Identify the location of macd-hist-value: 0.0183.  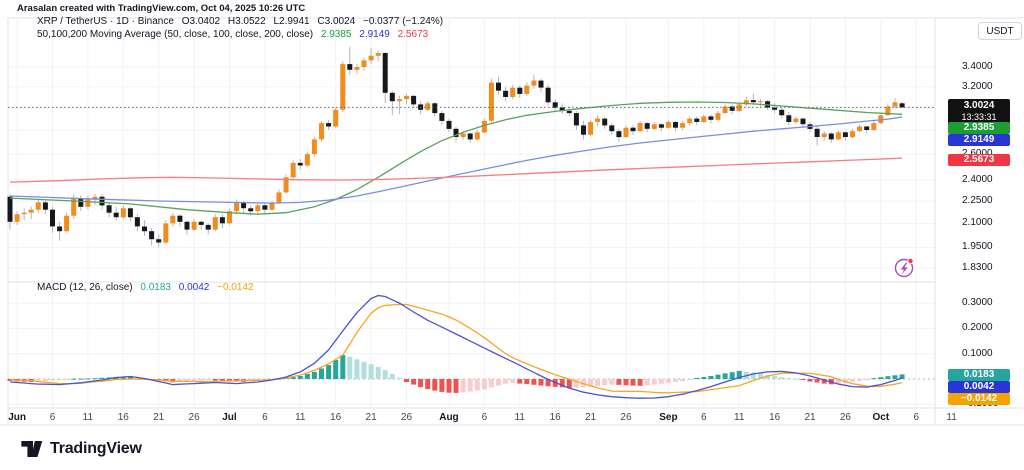
(155, 287).